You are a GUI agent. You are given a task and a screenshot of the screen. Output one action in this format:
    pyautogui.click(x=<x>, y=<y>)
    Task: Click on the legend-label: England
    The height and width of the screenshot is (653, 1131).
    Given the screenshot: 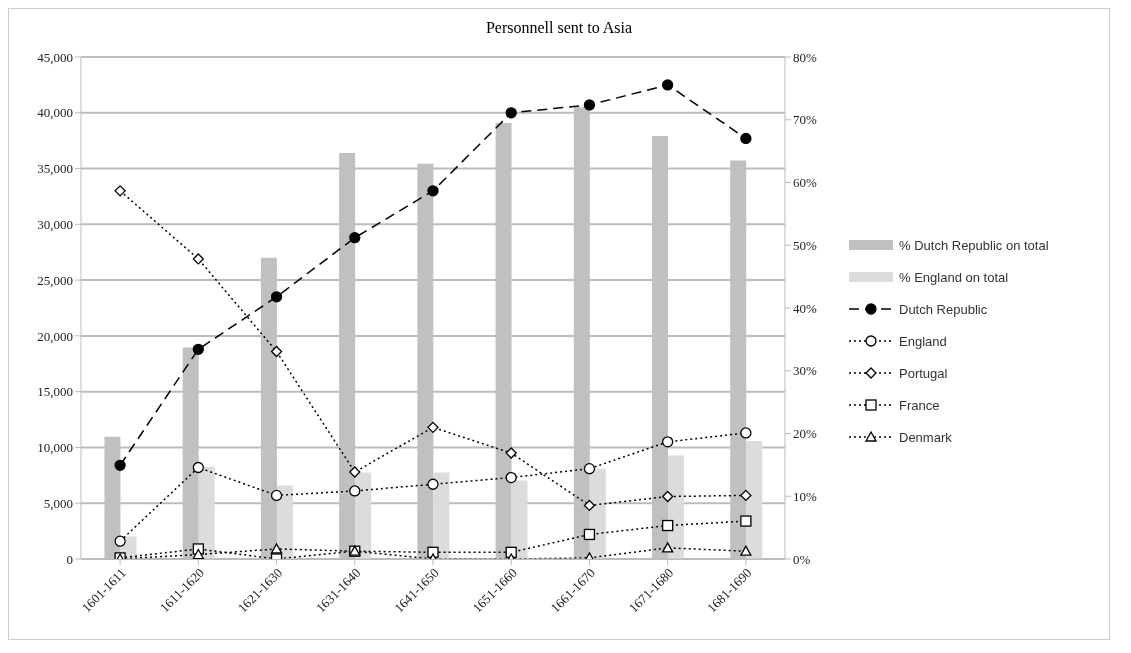 What is the action you would take?
    pyautogui.click(x=923, y=341)
    